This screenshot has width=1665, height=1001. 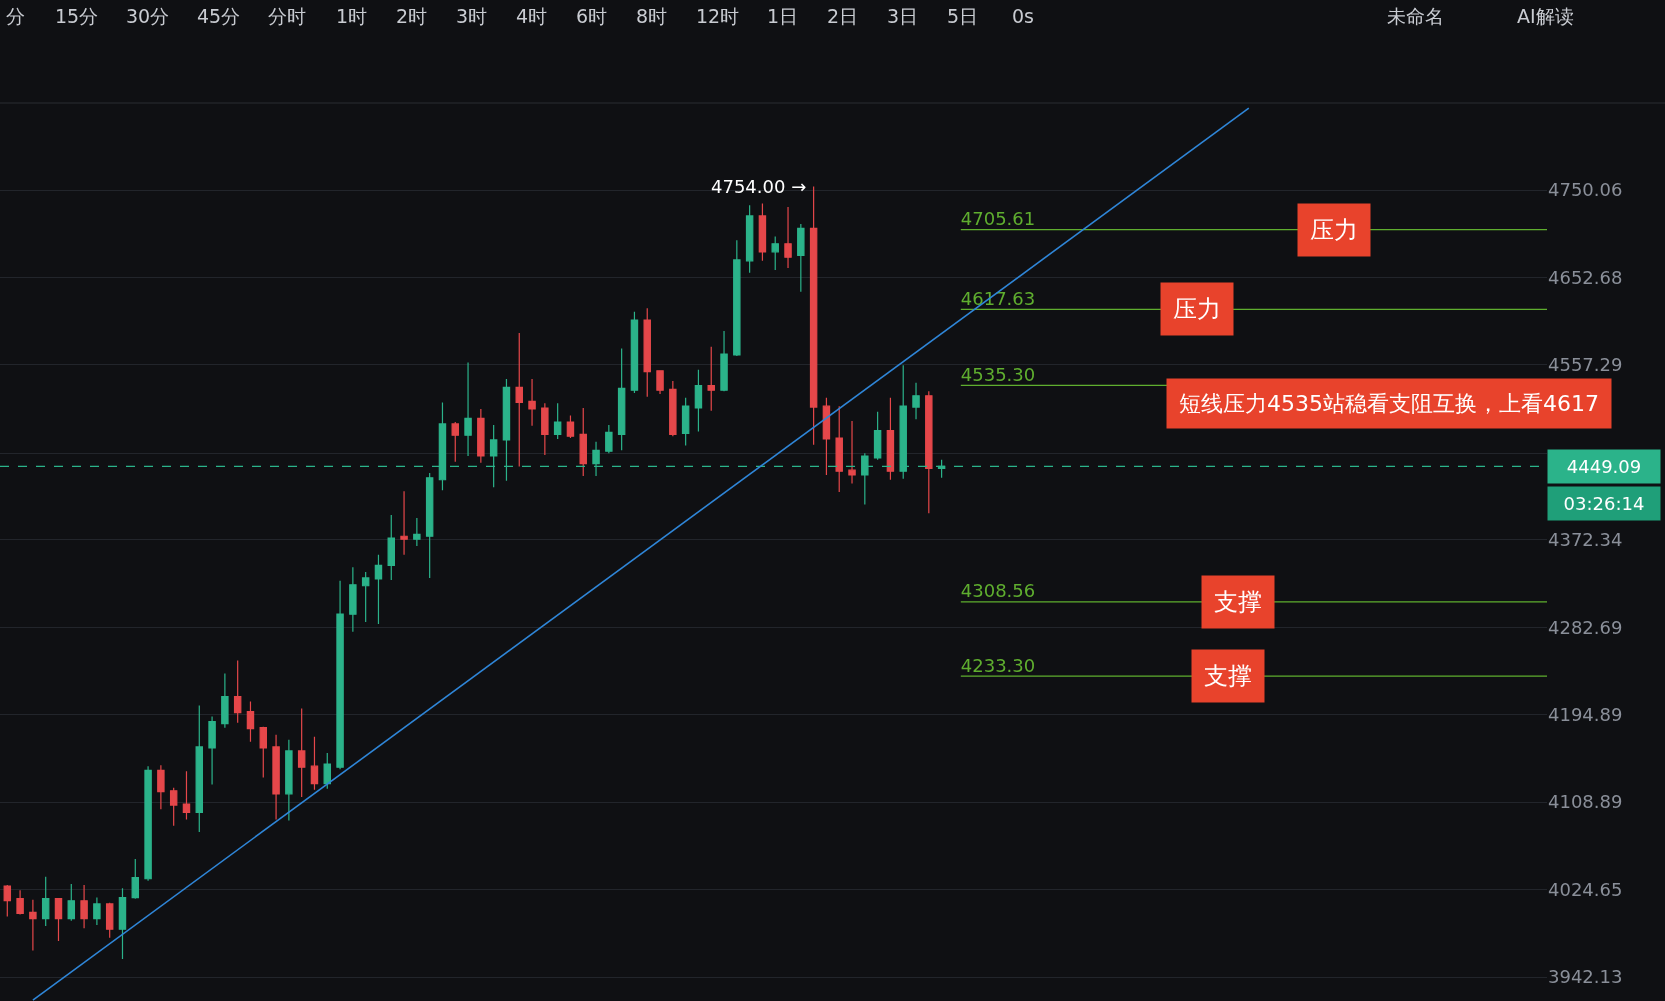 I want to click on text: 分, so click(x=15, y=16).